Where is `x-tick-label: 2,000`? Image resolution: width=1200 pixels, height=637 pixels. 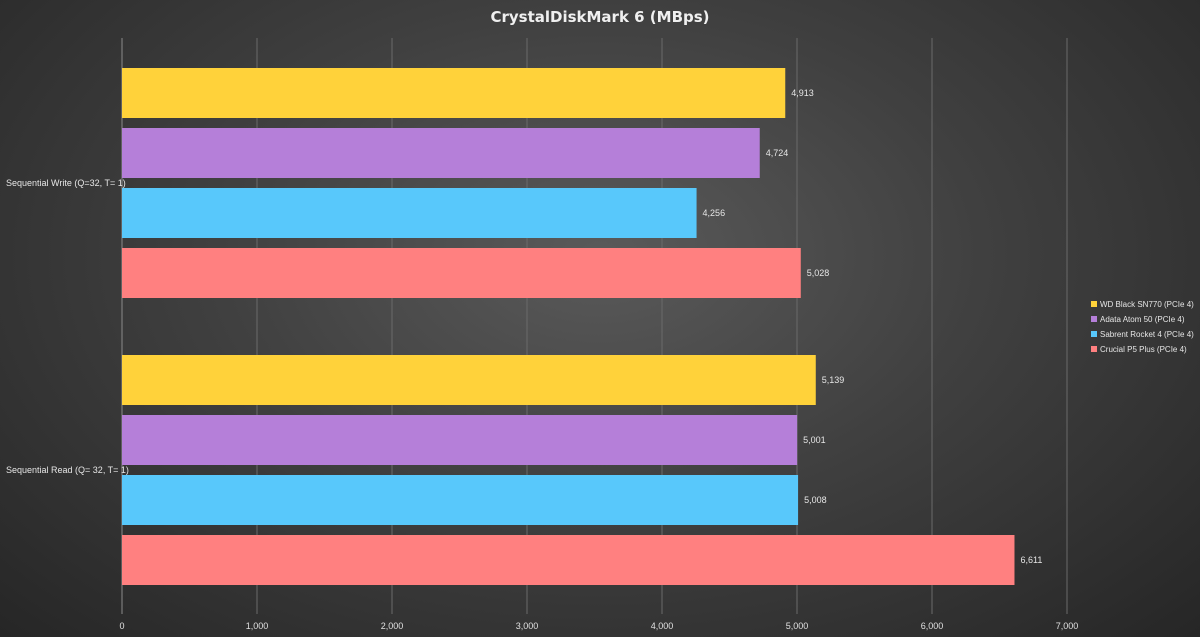 x-tick-label: 2,000 is located at coordinates (392, 626).